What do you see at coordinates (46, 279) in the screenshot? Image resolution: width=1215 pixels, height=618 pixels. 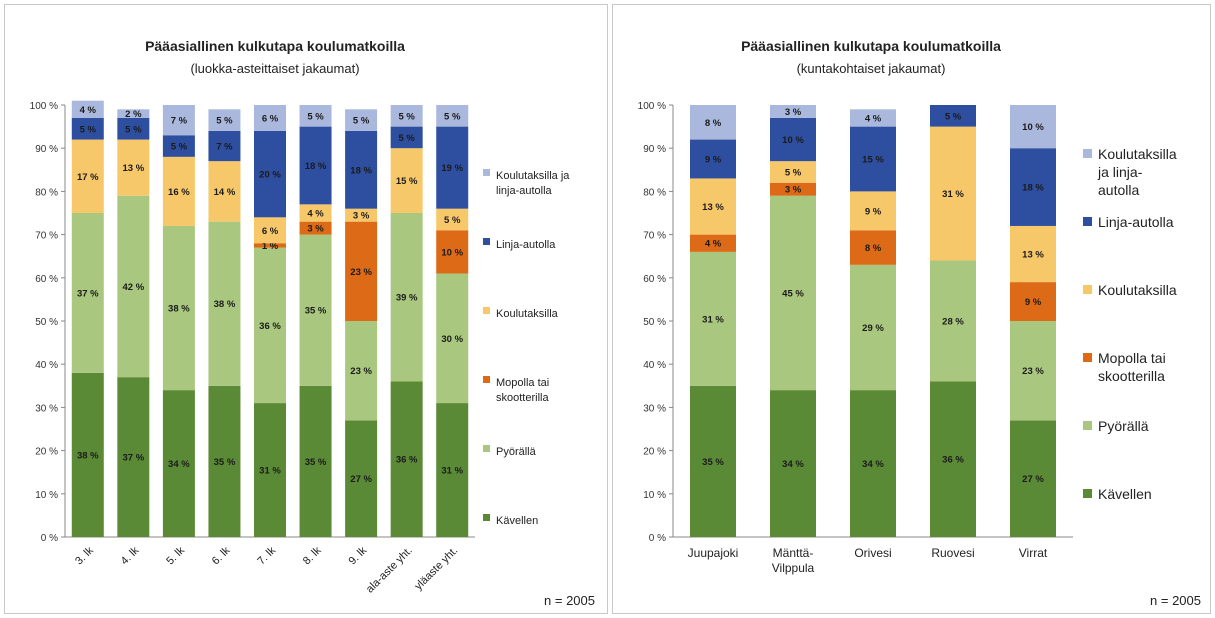 I see `y-tick-label: 60 %` at bounding box center [46, 279].